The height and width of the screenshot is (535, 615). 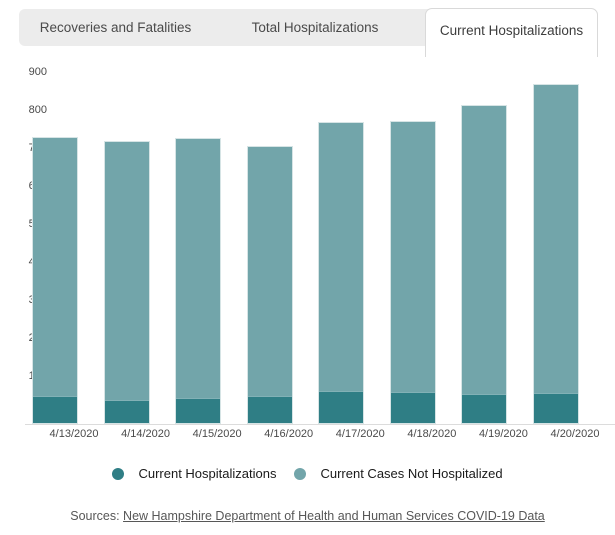 I want to click on bar-column-4-15-2020, so click(x=198, y=281).